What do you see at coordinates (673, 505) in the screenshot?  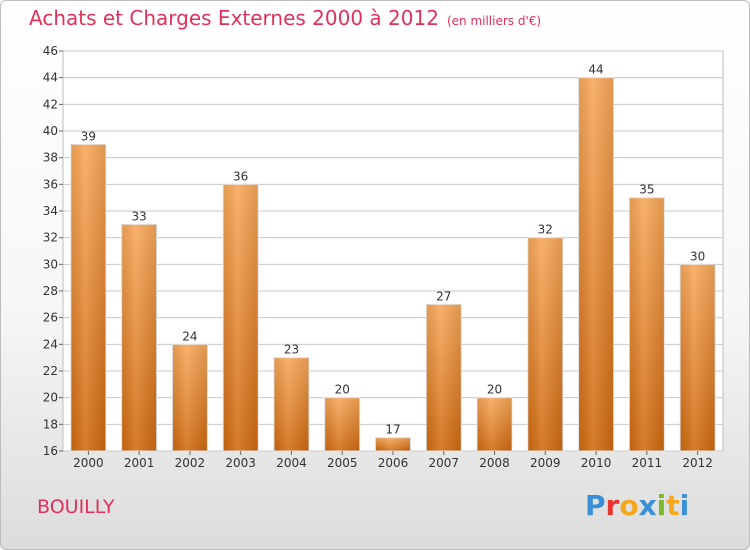 I see `logo-letter: t` at bounding box center [673, 505].